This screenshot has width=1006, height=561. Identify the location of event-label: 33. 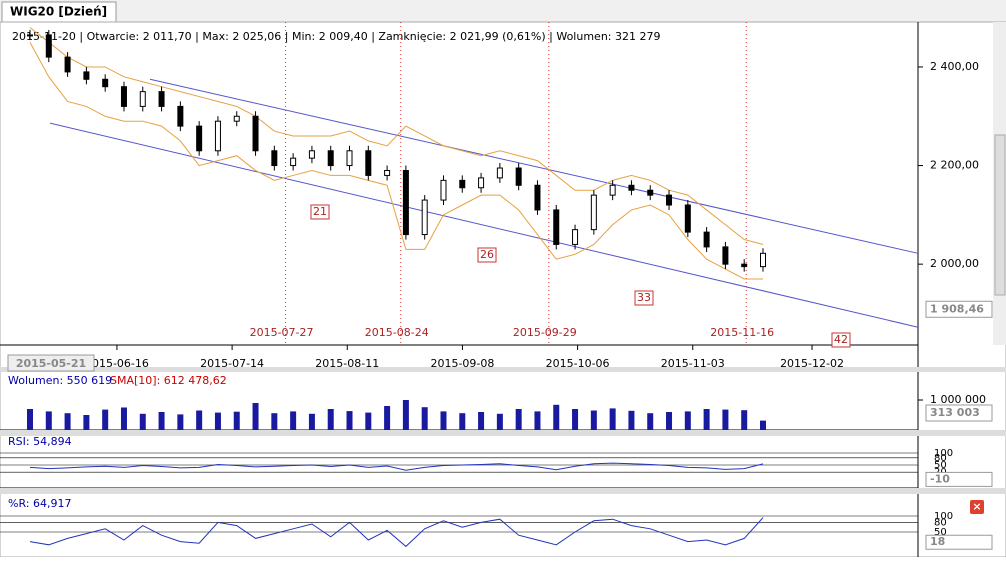
(644, 297).